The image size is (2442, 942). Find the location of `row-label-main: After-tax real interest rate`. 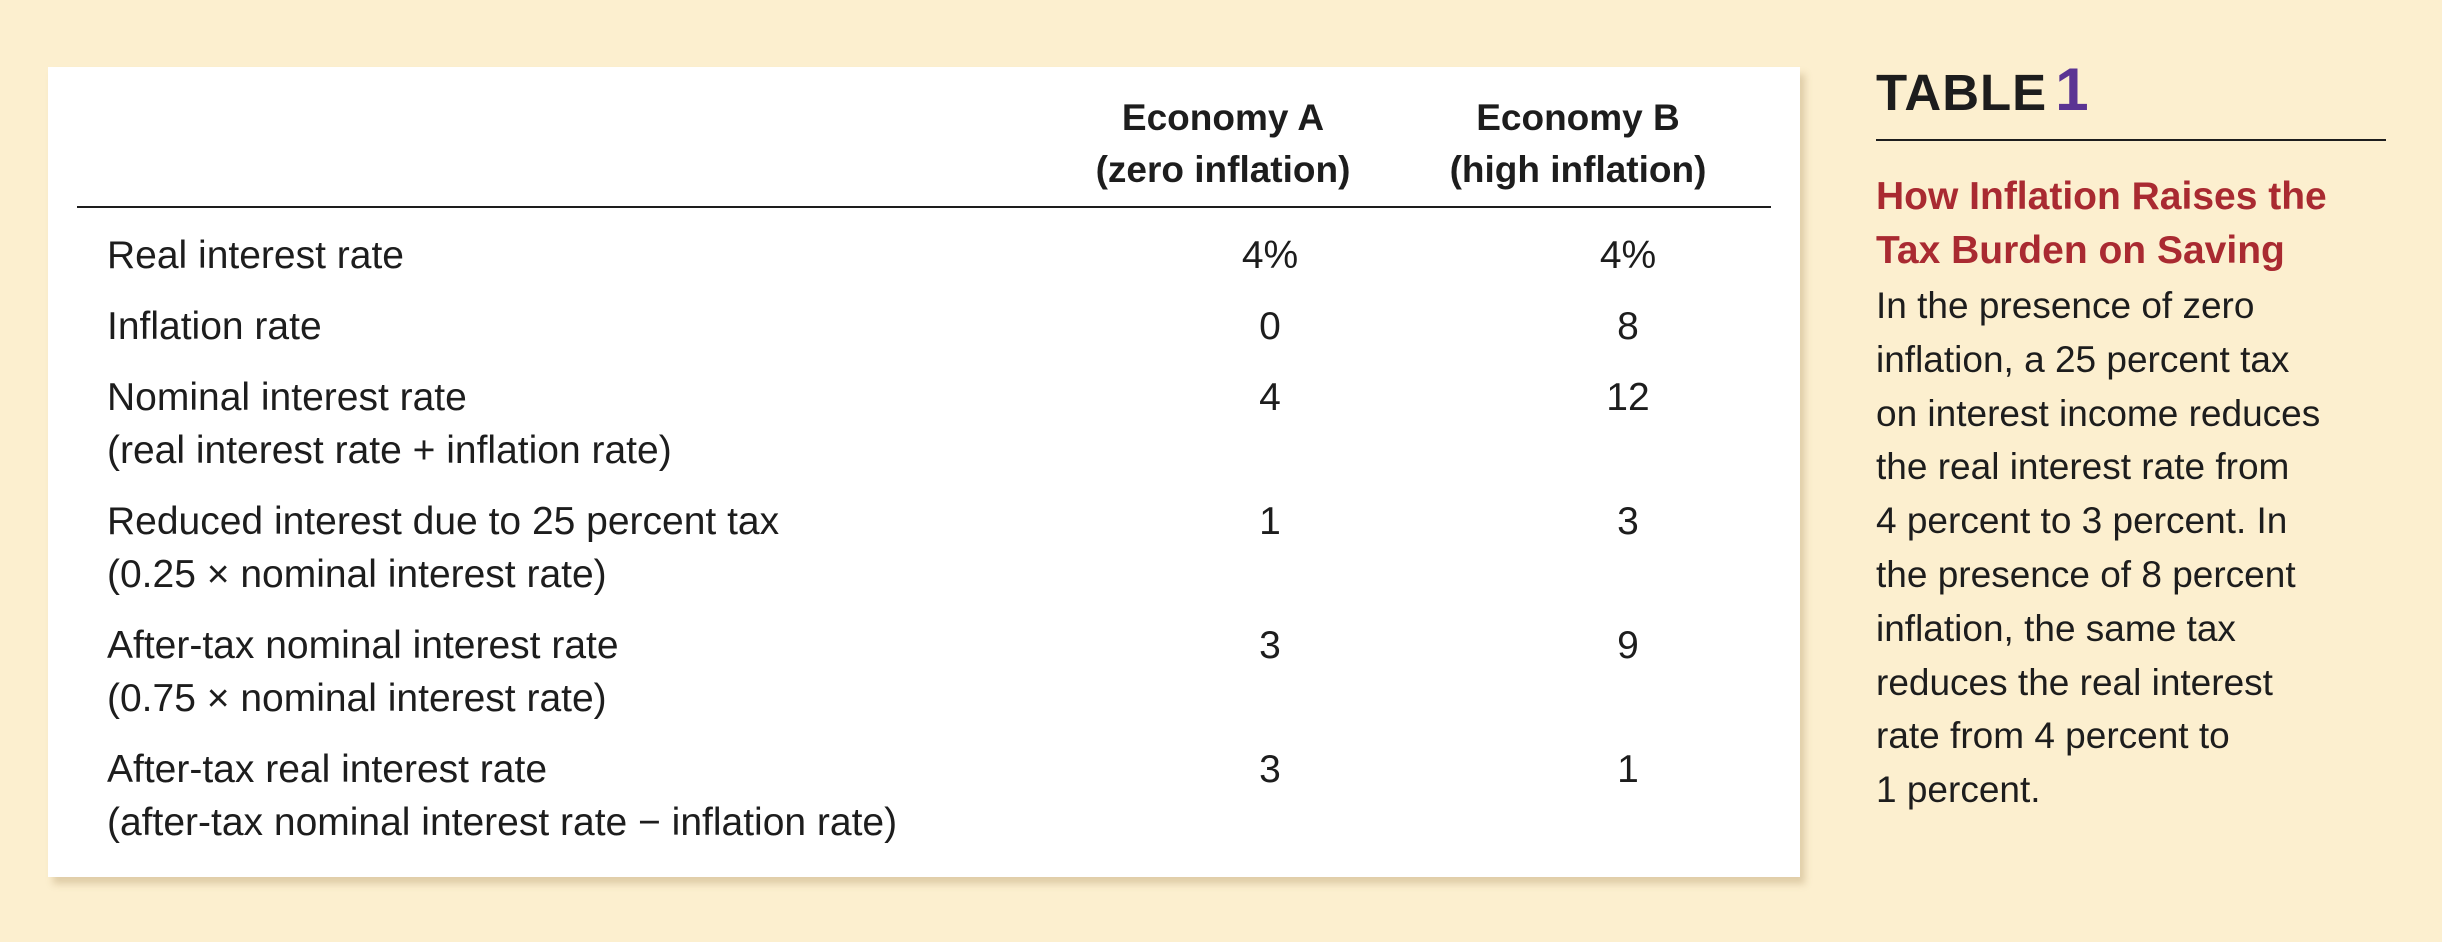

row-label-main: After-tax real interest rate is located at coordinates (327, 769).